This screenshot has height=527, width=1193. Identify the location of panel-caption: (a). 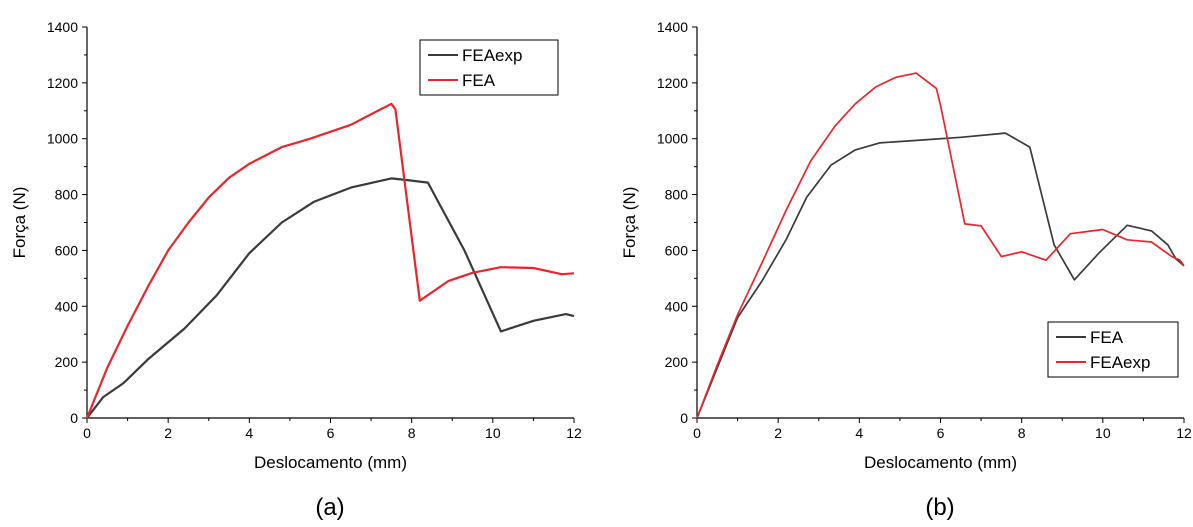
(329, 507).